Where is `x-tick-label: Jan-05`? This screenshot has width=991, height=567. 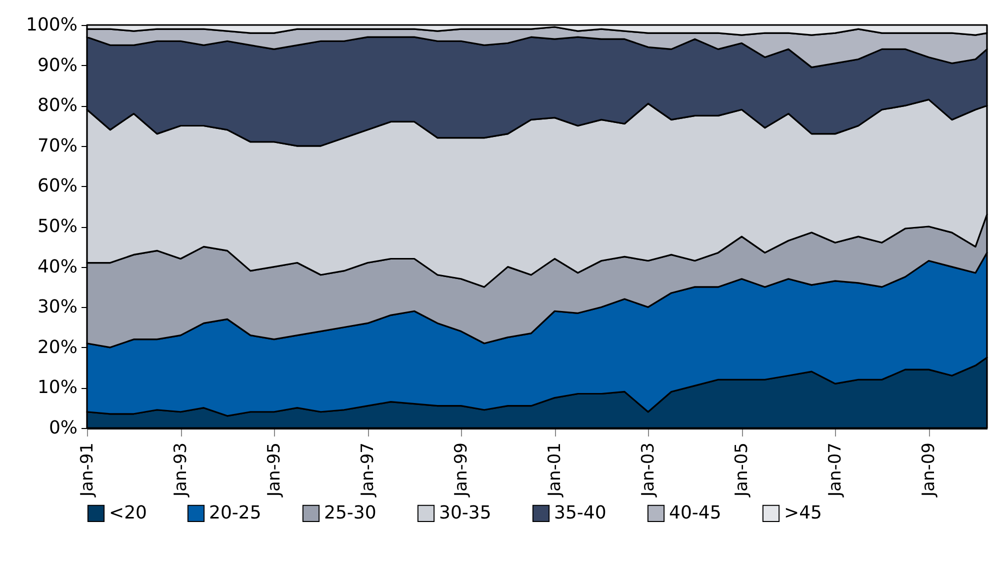
x-tick-label: Jan-05 is located at coordinates (742, 470).